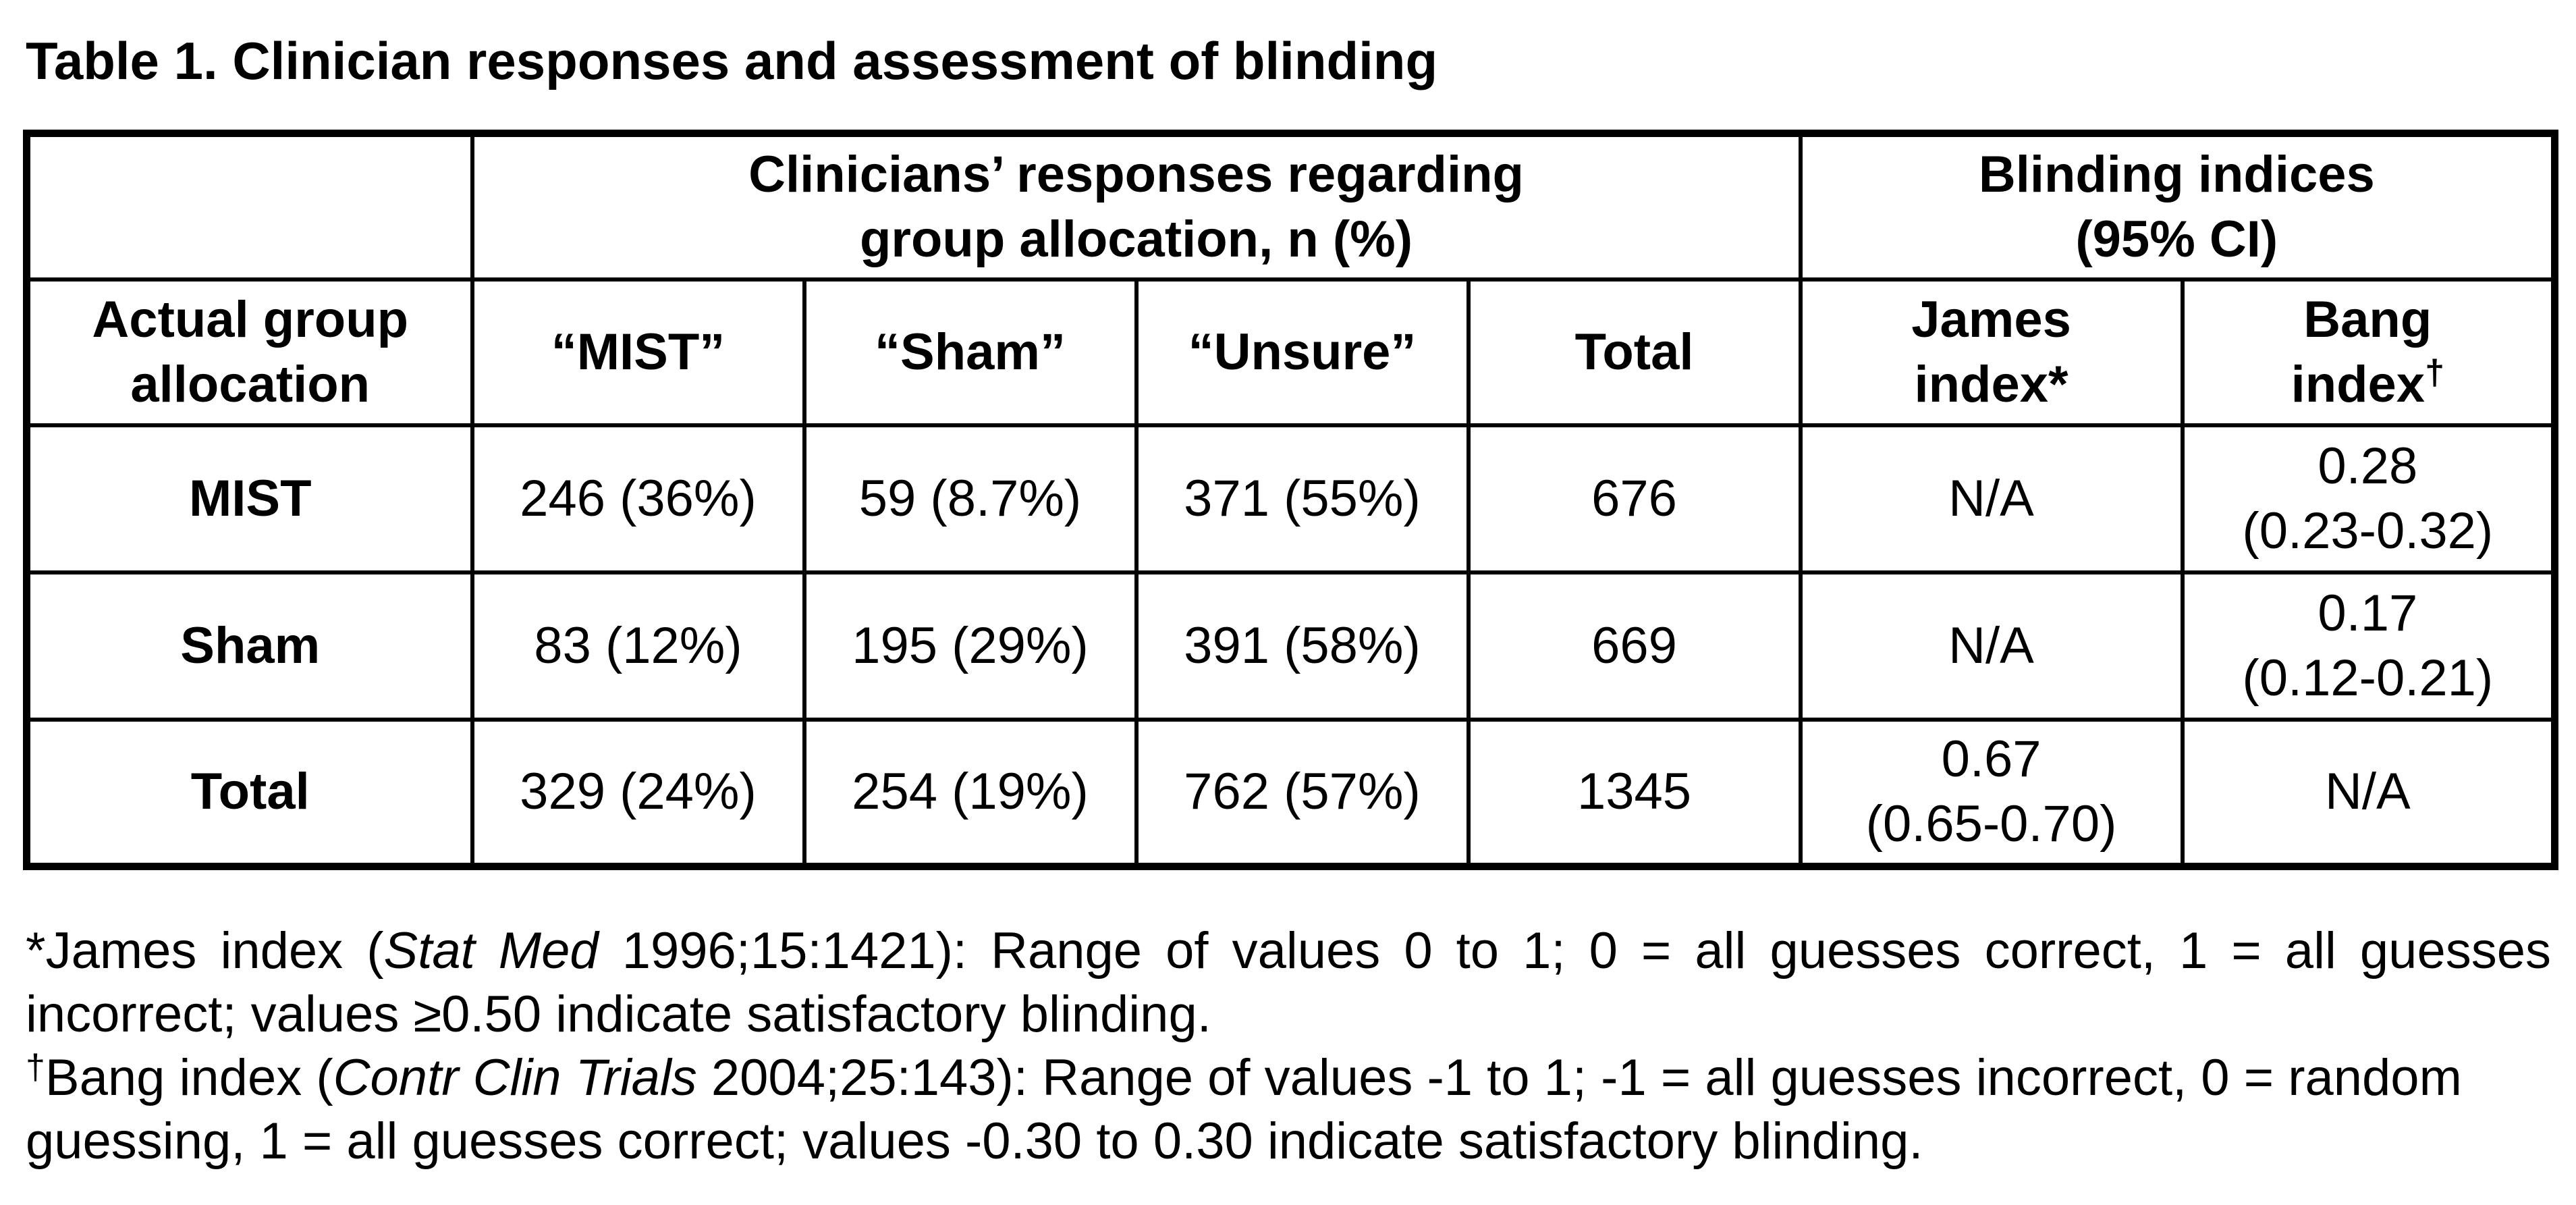 The image size is (2576, 1205). Describe the element at coordinates (515, 1078) in the screenshot. I see `journal-name: Contr Clin Trials` at that location.